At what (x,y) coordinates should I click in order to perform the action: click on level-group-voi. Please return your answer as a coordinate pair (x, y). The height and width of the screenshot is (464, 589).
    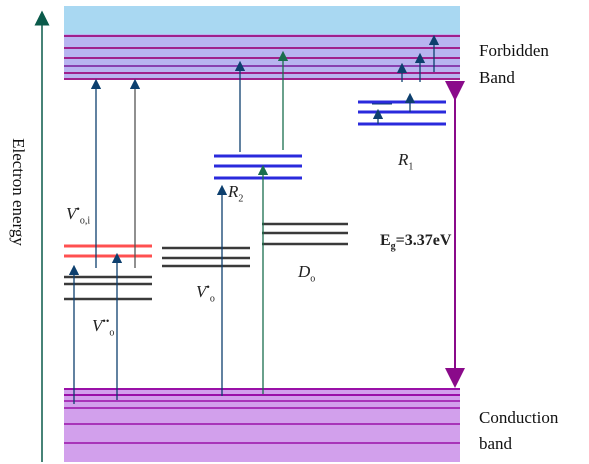
    Looking at the image, I should click on (108, 272).